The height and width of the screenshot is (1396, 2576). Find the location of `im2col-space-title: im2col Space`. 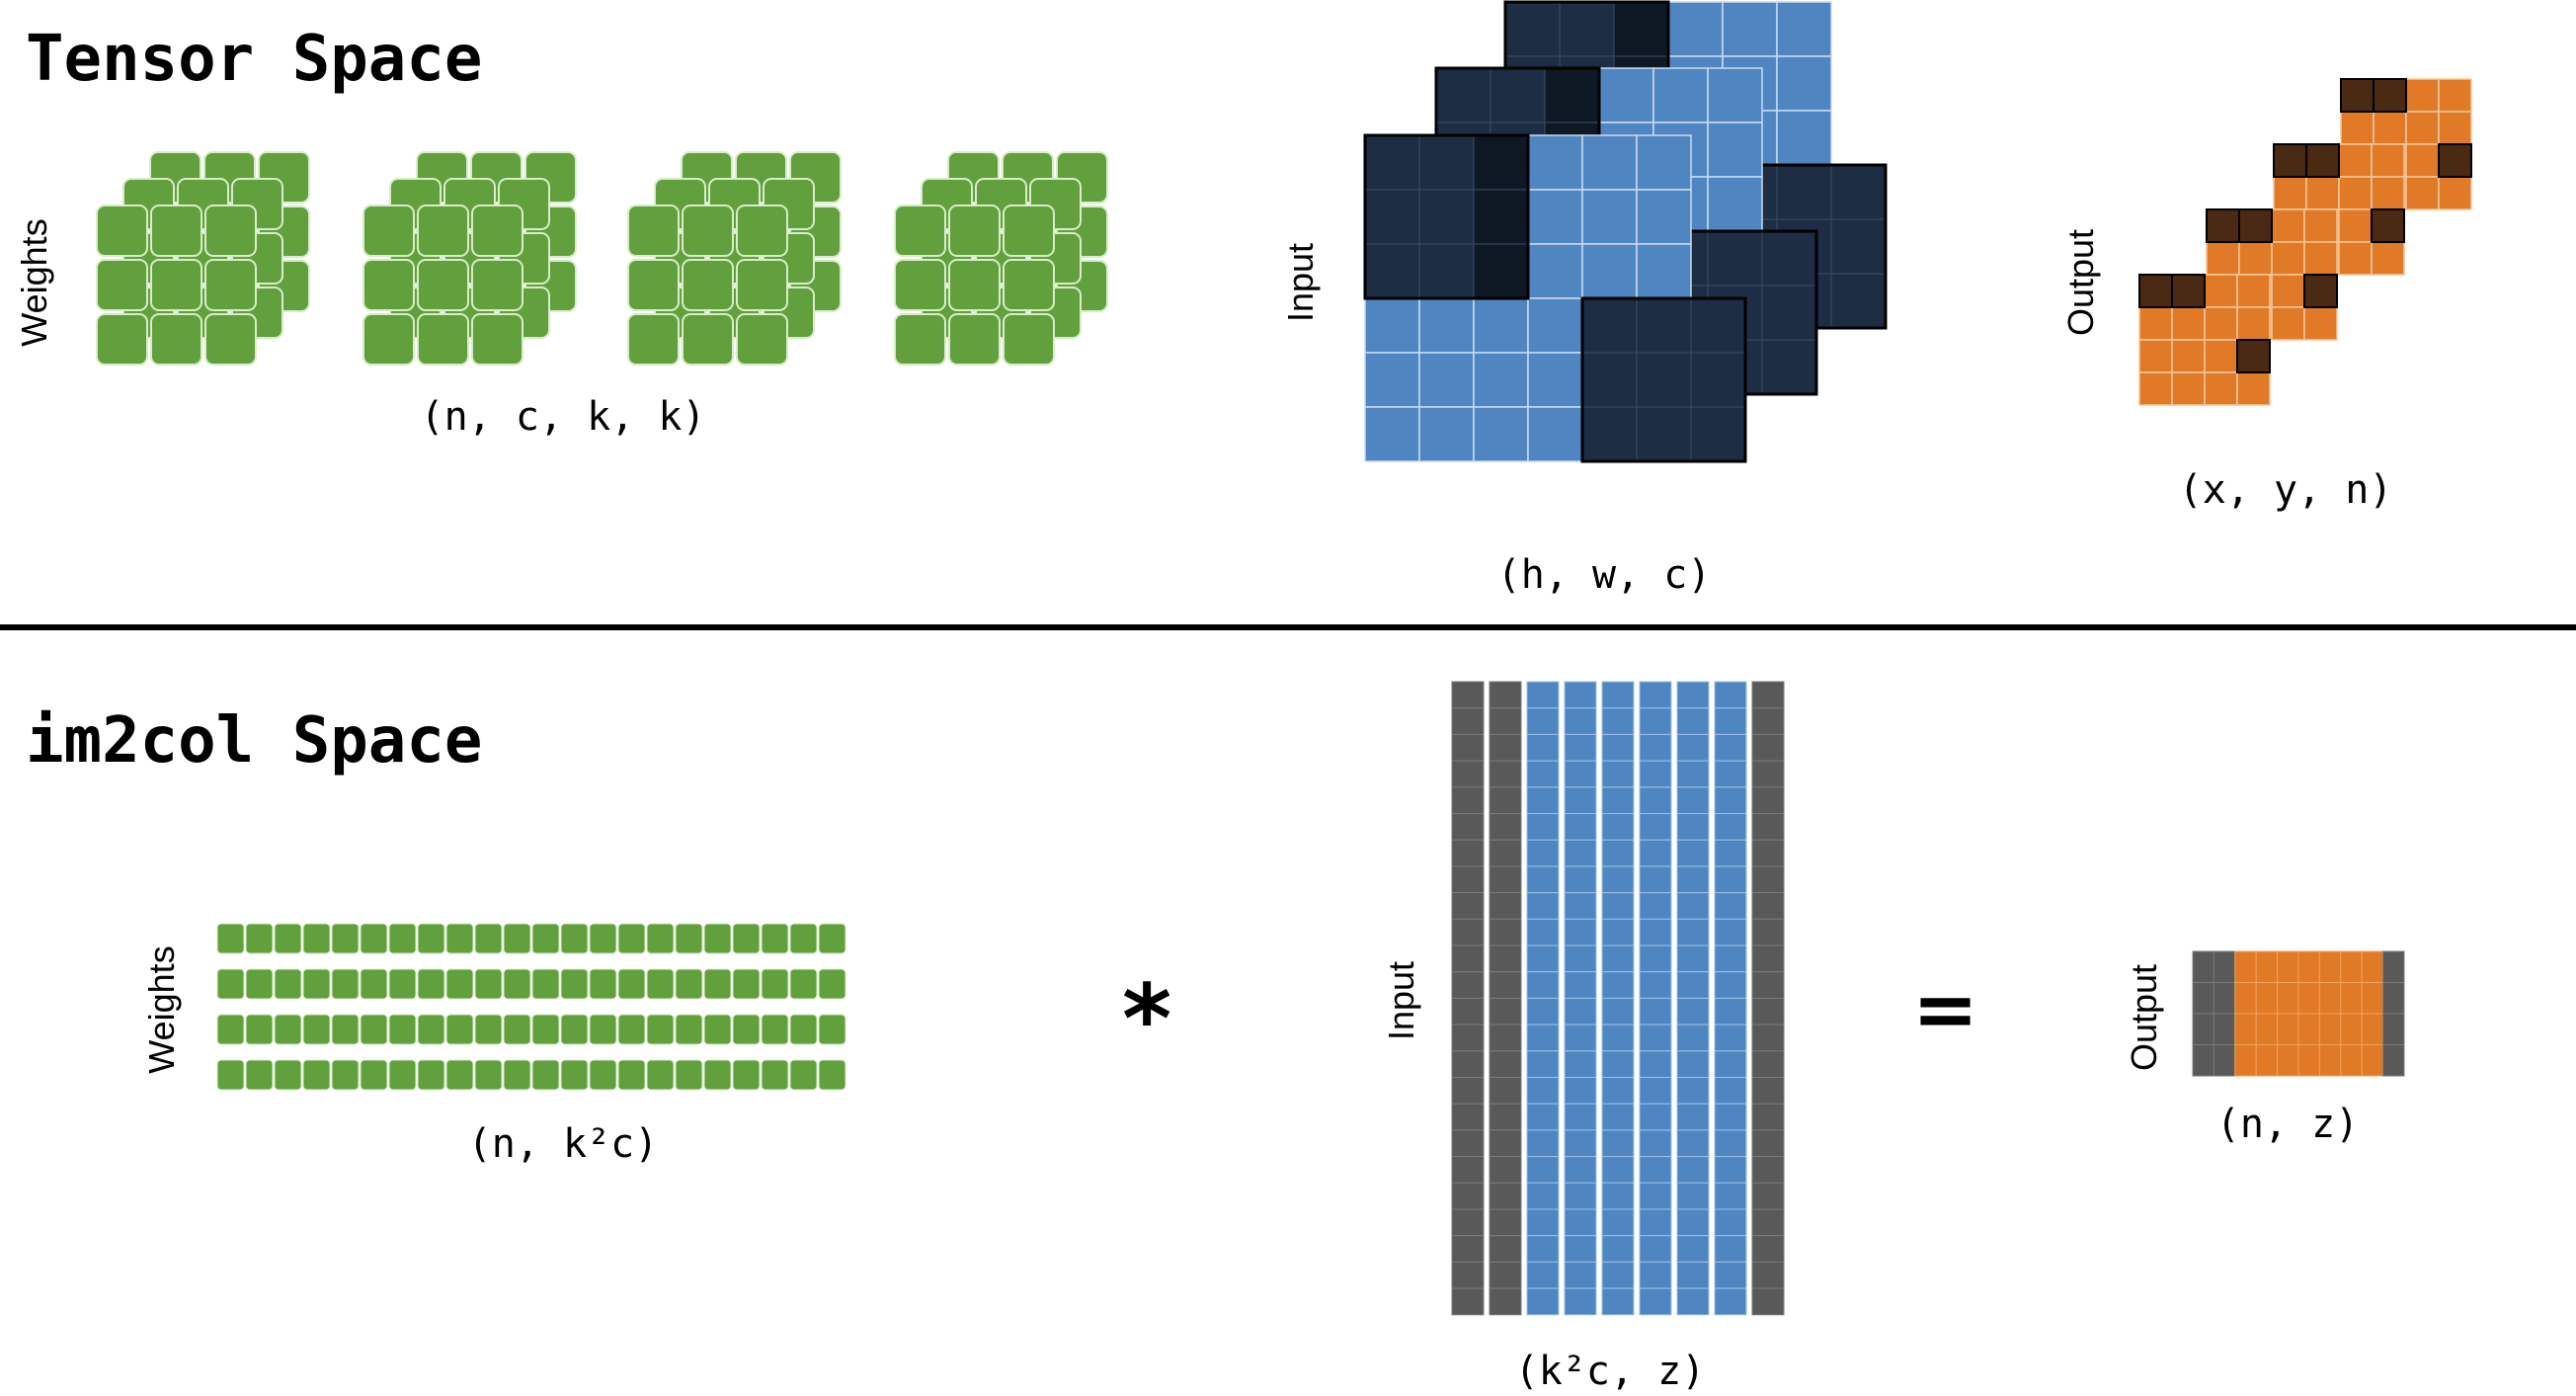

im2col-space-title: im2col Space is located at coordinates (254, 741).